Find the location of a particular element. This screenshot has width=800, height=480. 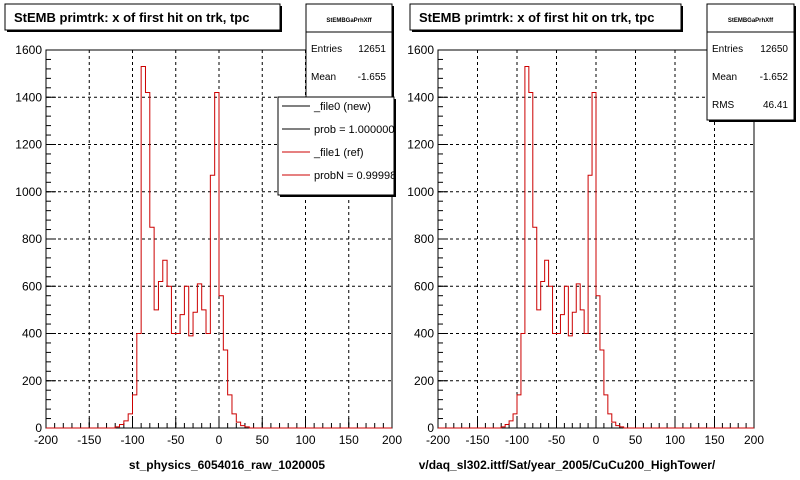

stats-label: RMS is located at coordinates (723, 105).